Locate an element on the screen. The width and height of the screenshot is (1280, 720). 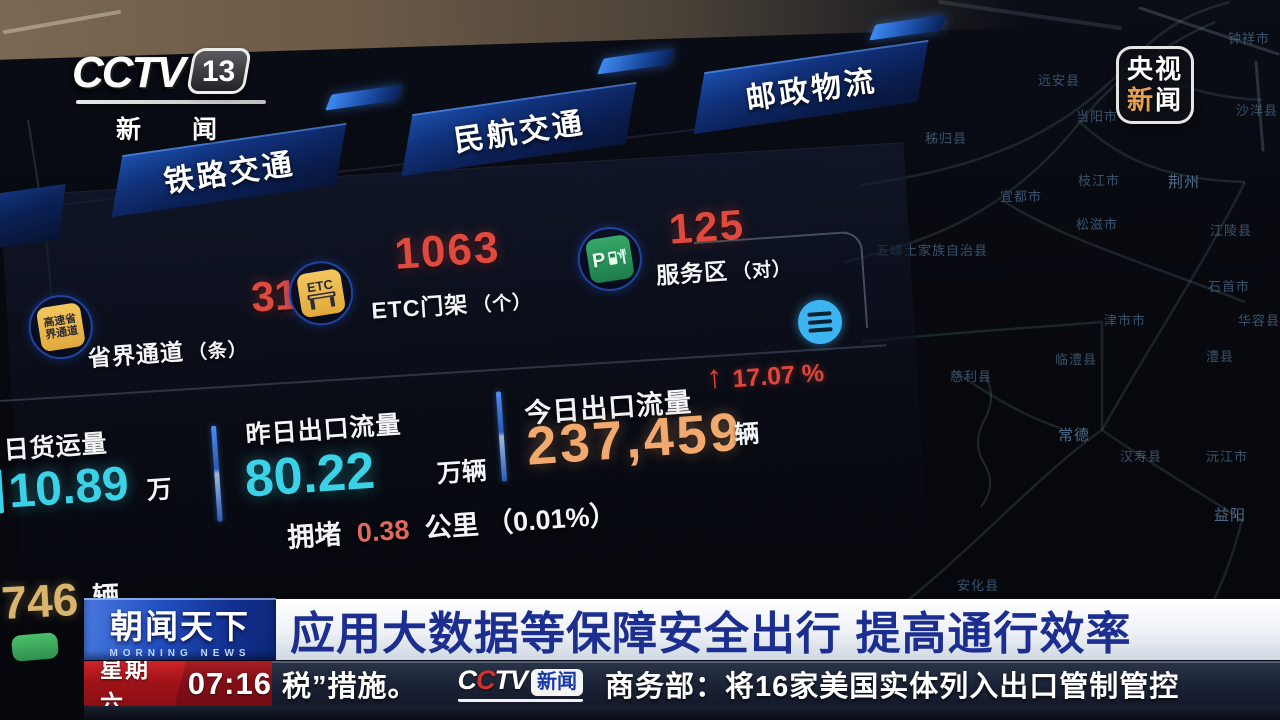
highway-boundary-icon: 高速省 界通道 is located at coordinates (60, 327).